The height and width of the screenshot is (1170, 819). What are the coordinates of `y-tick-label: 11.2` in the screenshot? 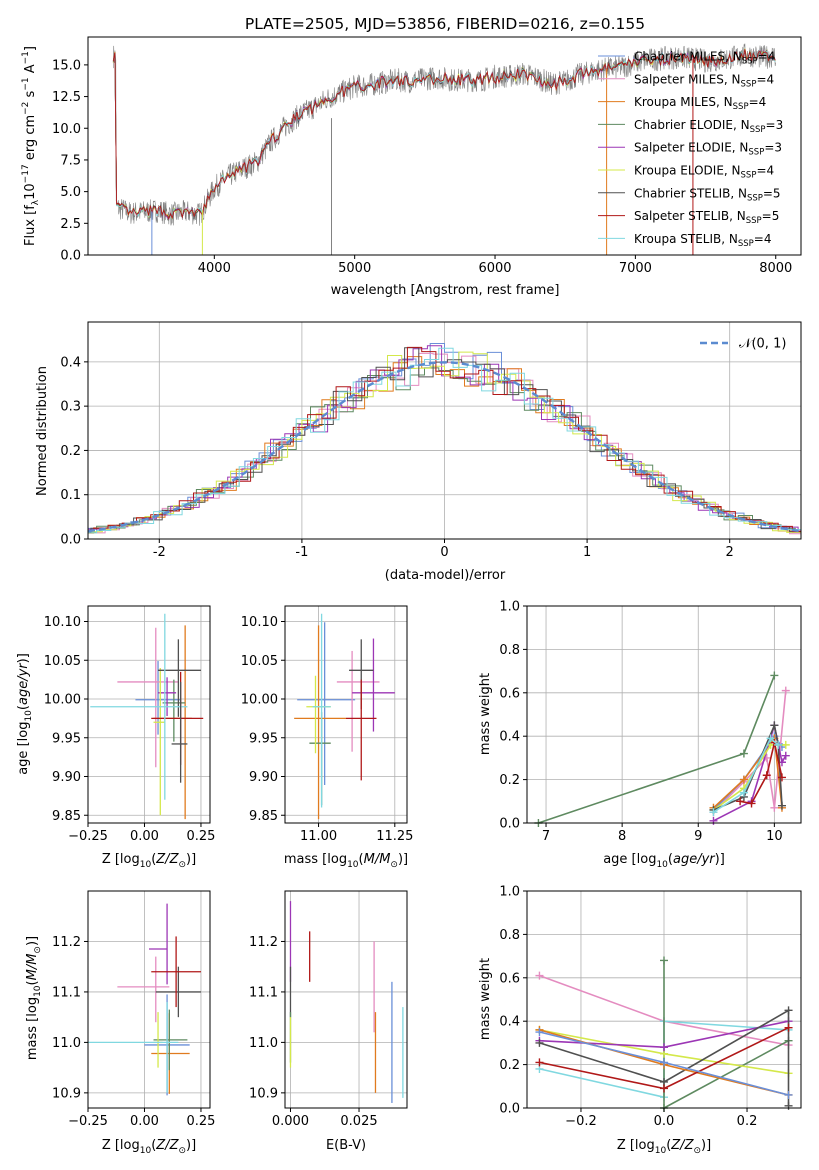 It's located at (263, 942).